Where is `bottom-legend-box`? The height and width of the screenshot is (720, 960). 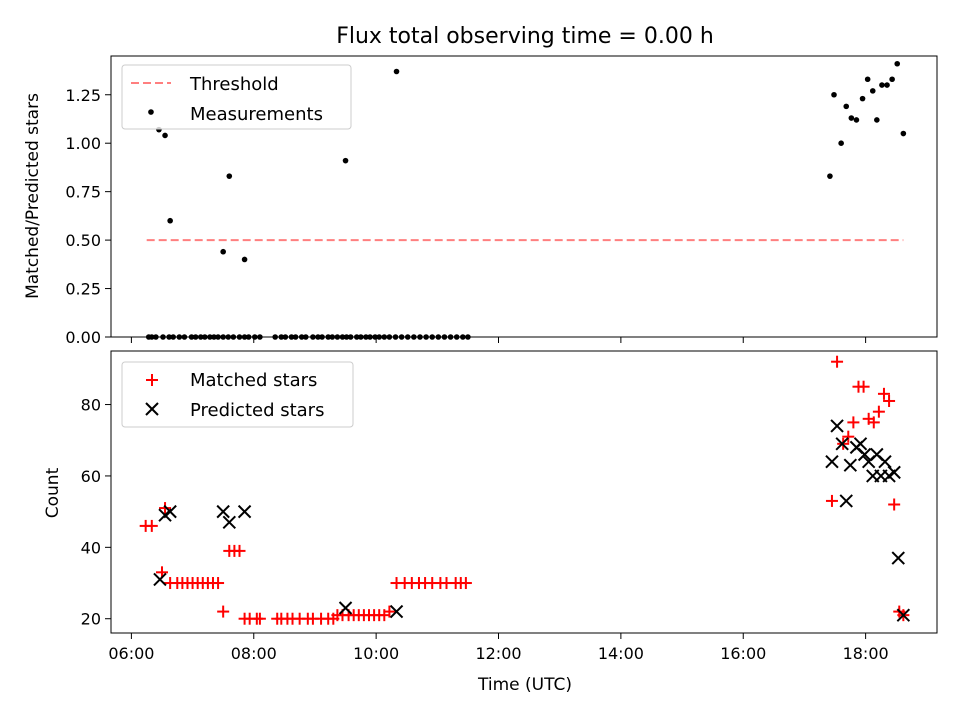
bottom-legend-box is located at coordinates (237, 394).